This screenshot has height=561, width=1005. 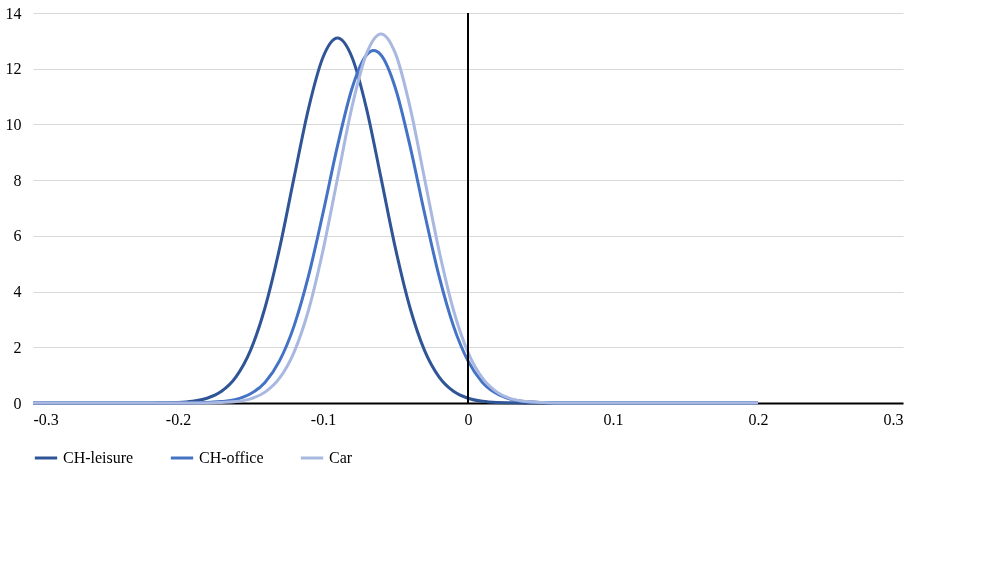 What do you see at coordinates (758, 419) in the screenshot?
I see `x-tick-label: 0.2` at bounding box center [758, 419].